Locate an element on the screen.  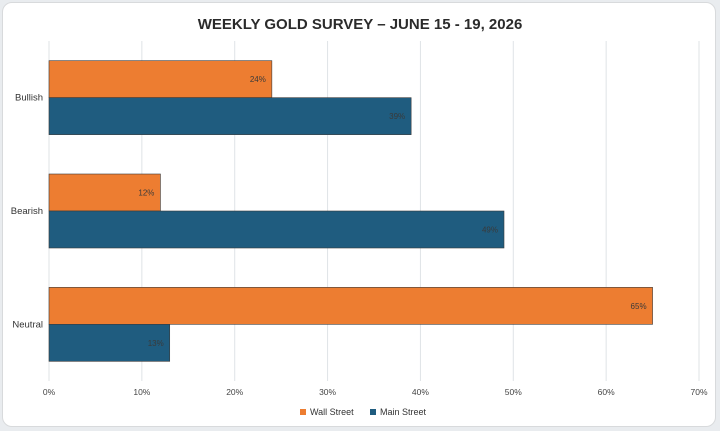
x-tick-label: 50% is located at coordinates (513, 392).